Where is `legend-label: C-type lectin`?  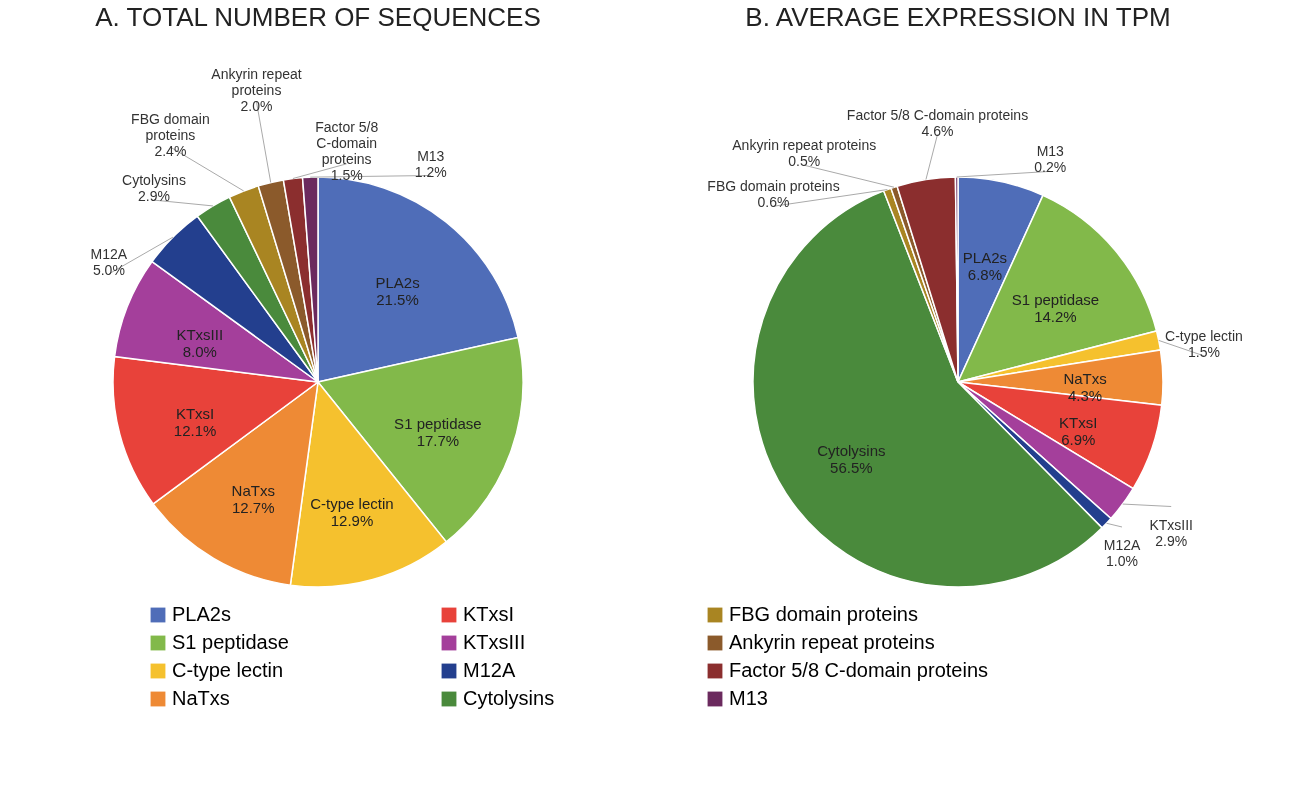
legend-label: C-type lectin is located at coordinates (228, 670).